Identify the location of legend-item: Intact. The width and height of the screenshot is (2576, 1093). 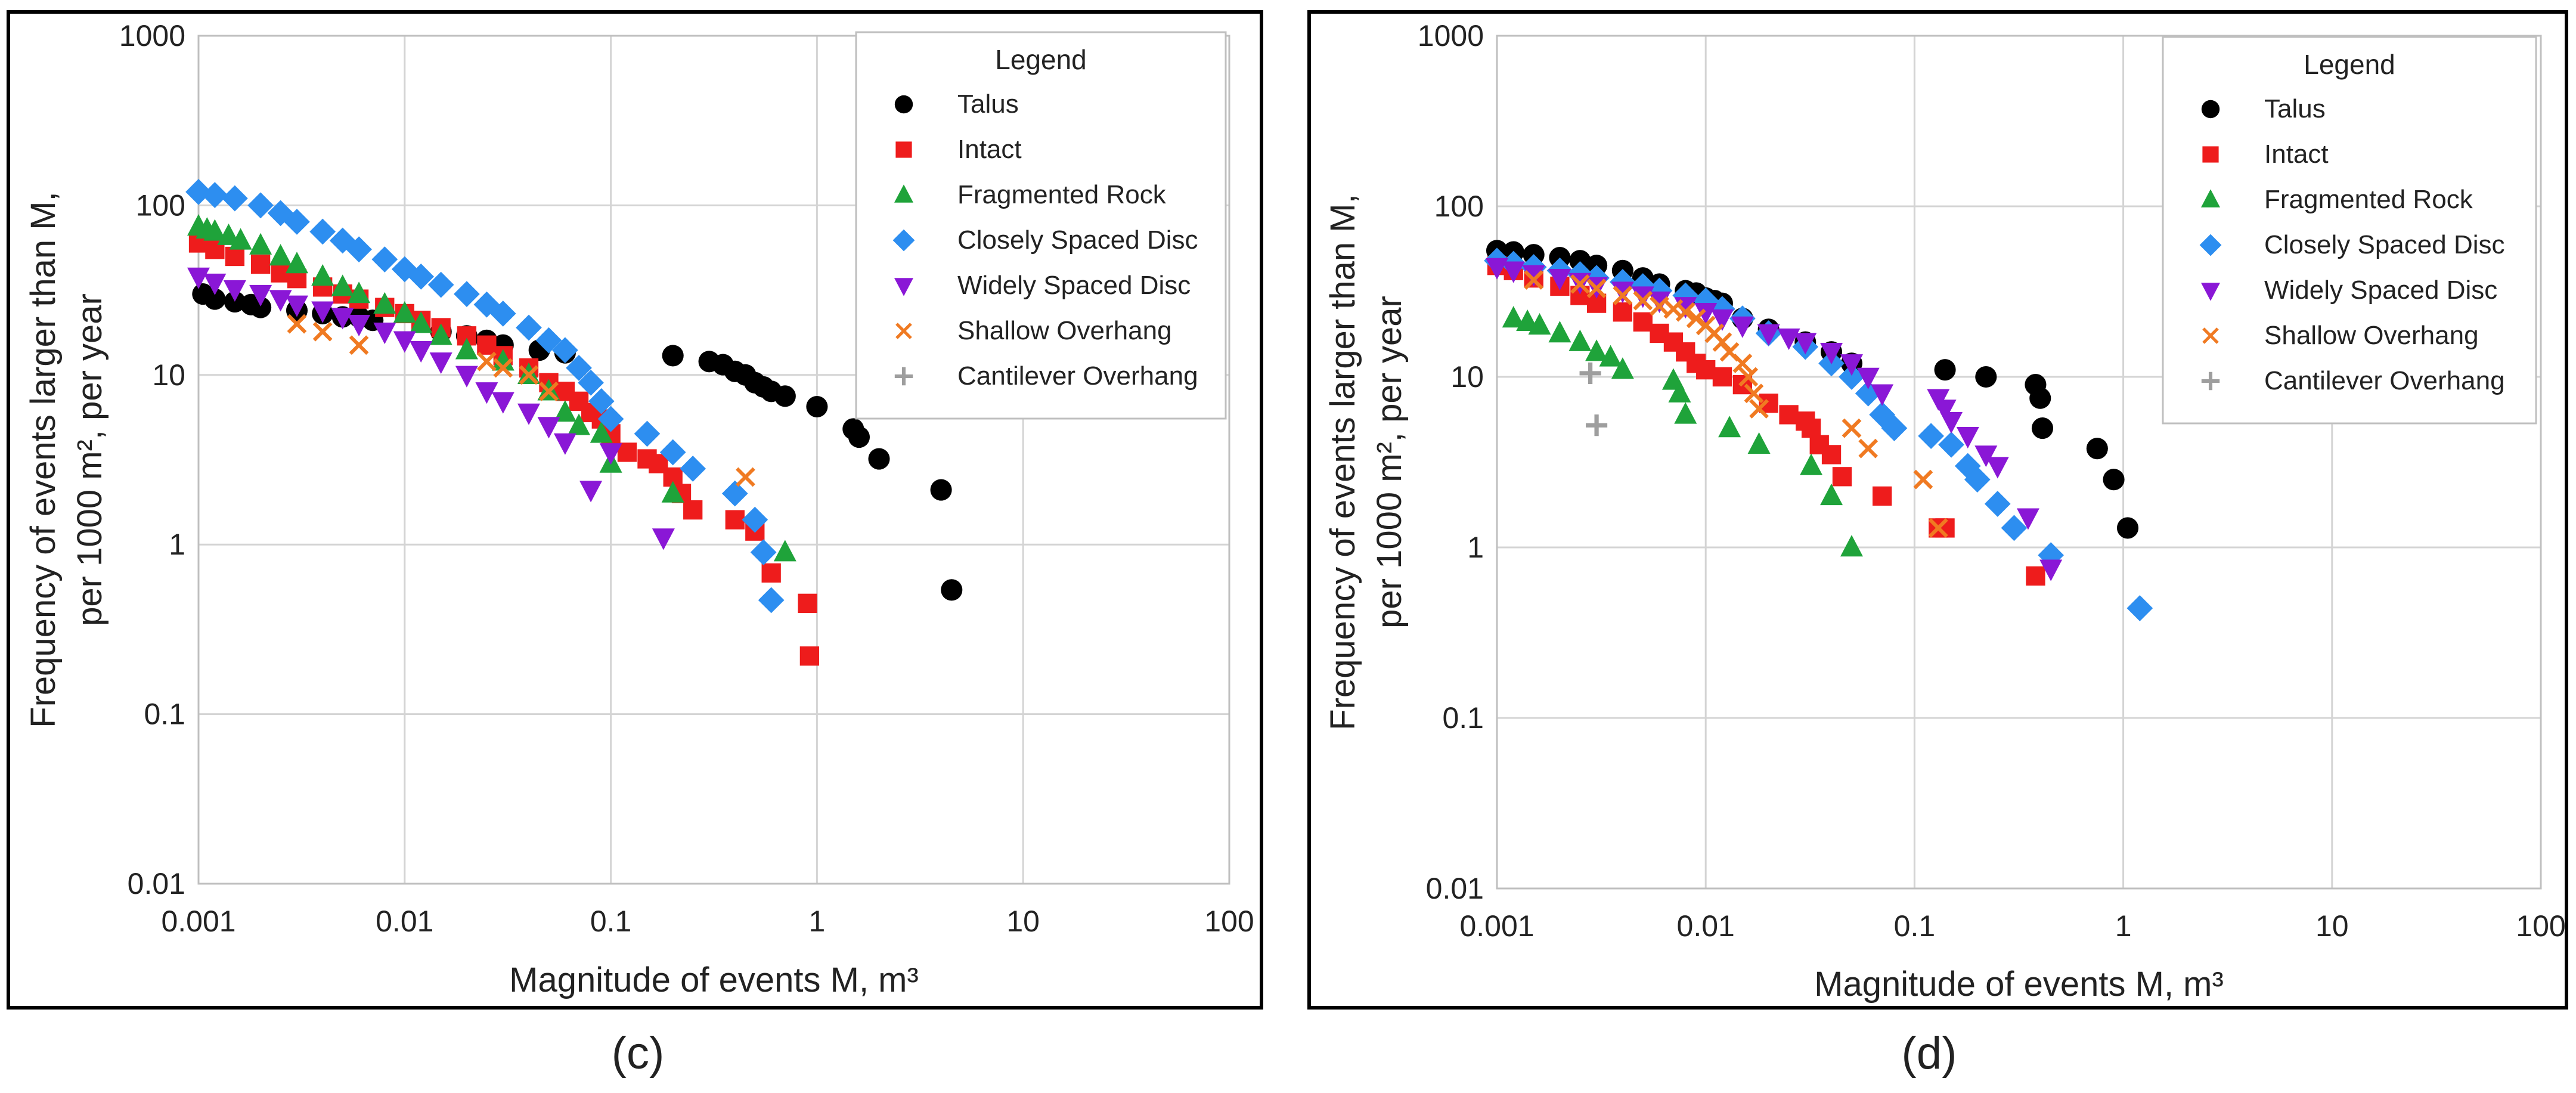
(958, 149).